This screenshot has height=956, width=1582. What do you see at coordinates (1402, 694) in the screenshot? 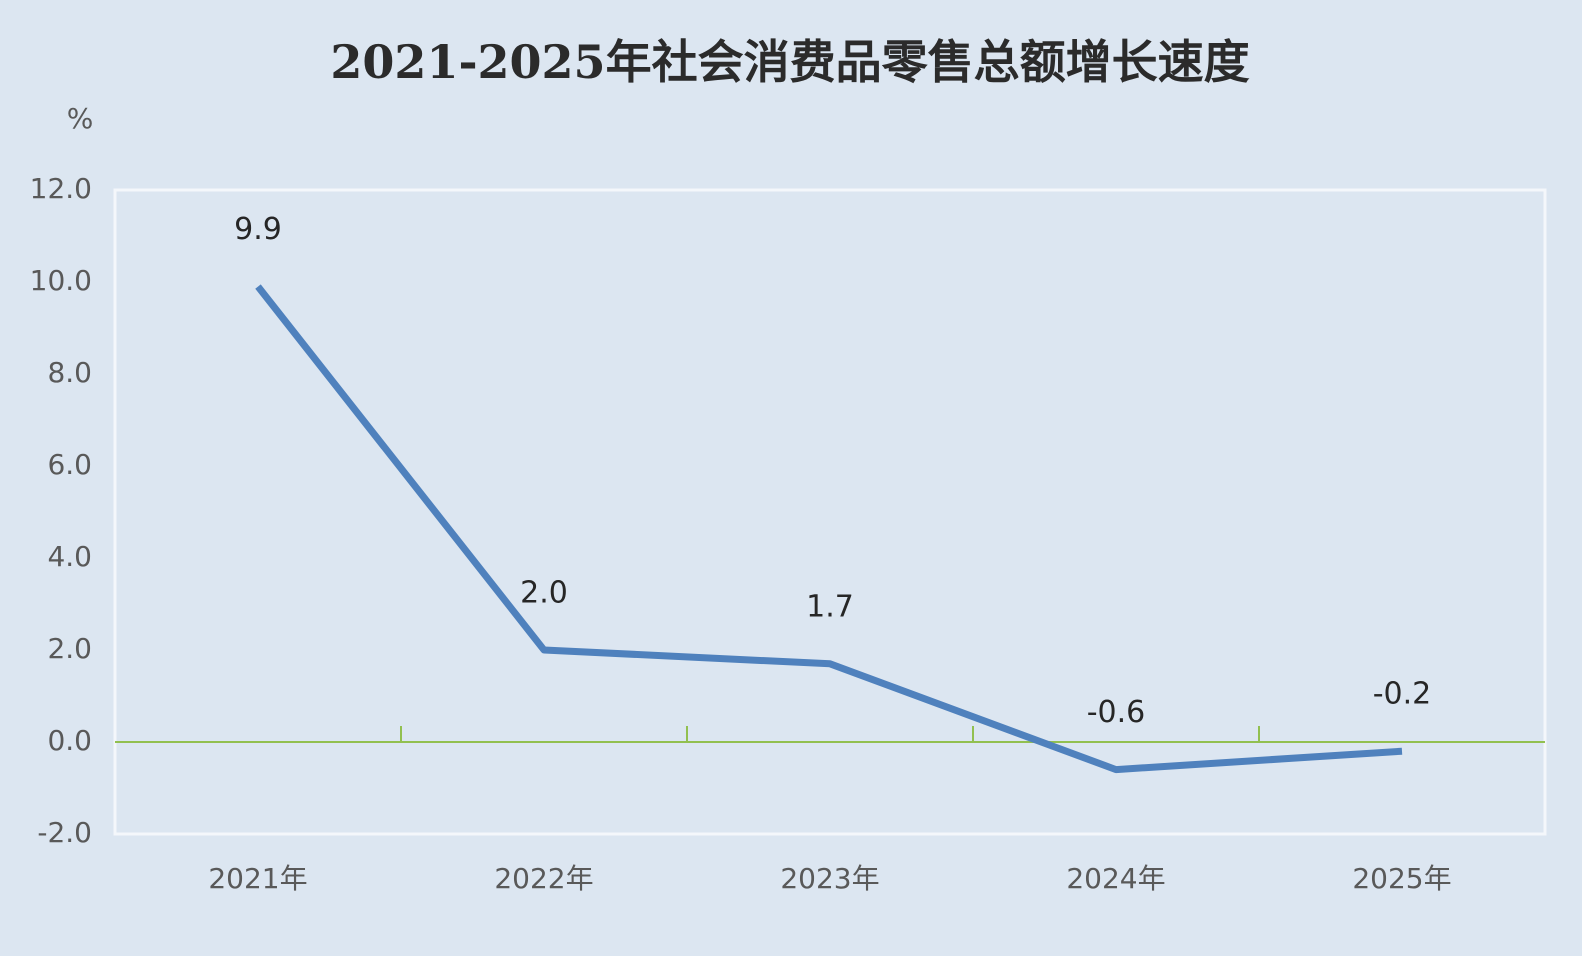
I see `data-label: -0.2` at bounding box center [1402, 694].